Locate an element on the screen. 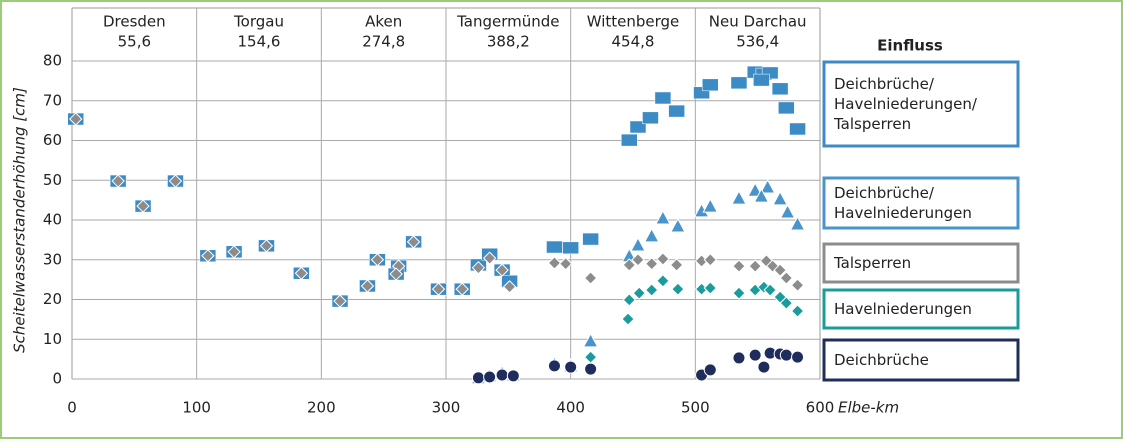 The width and height of the screenshot is (1123, 443). station-name: Dresden is located at coordinates (134, 22).